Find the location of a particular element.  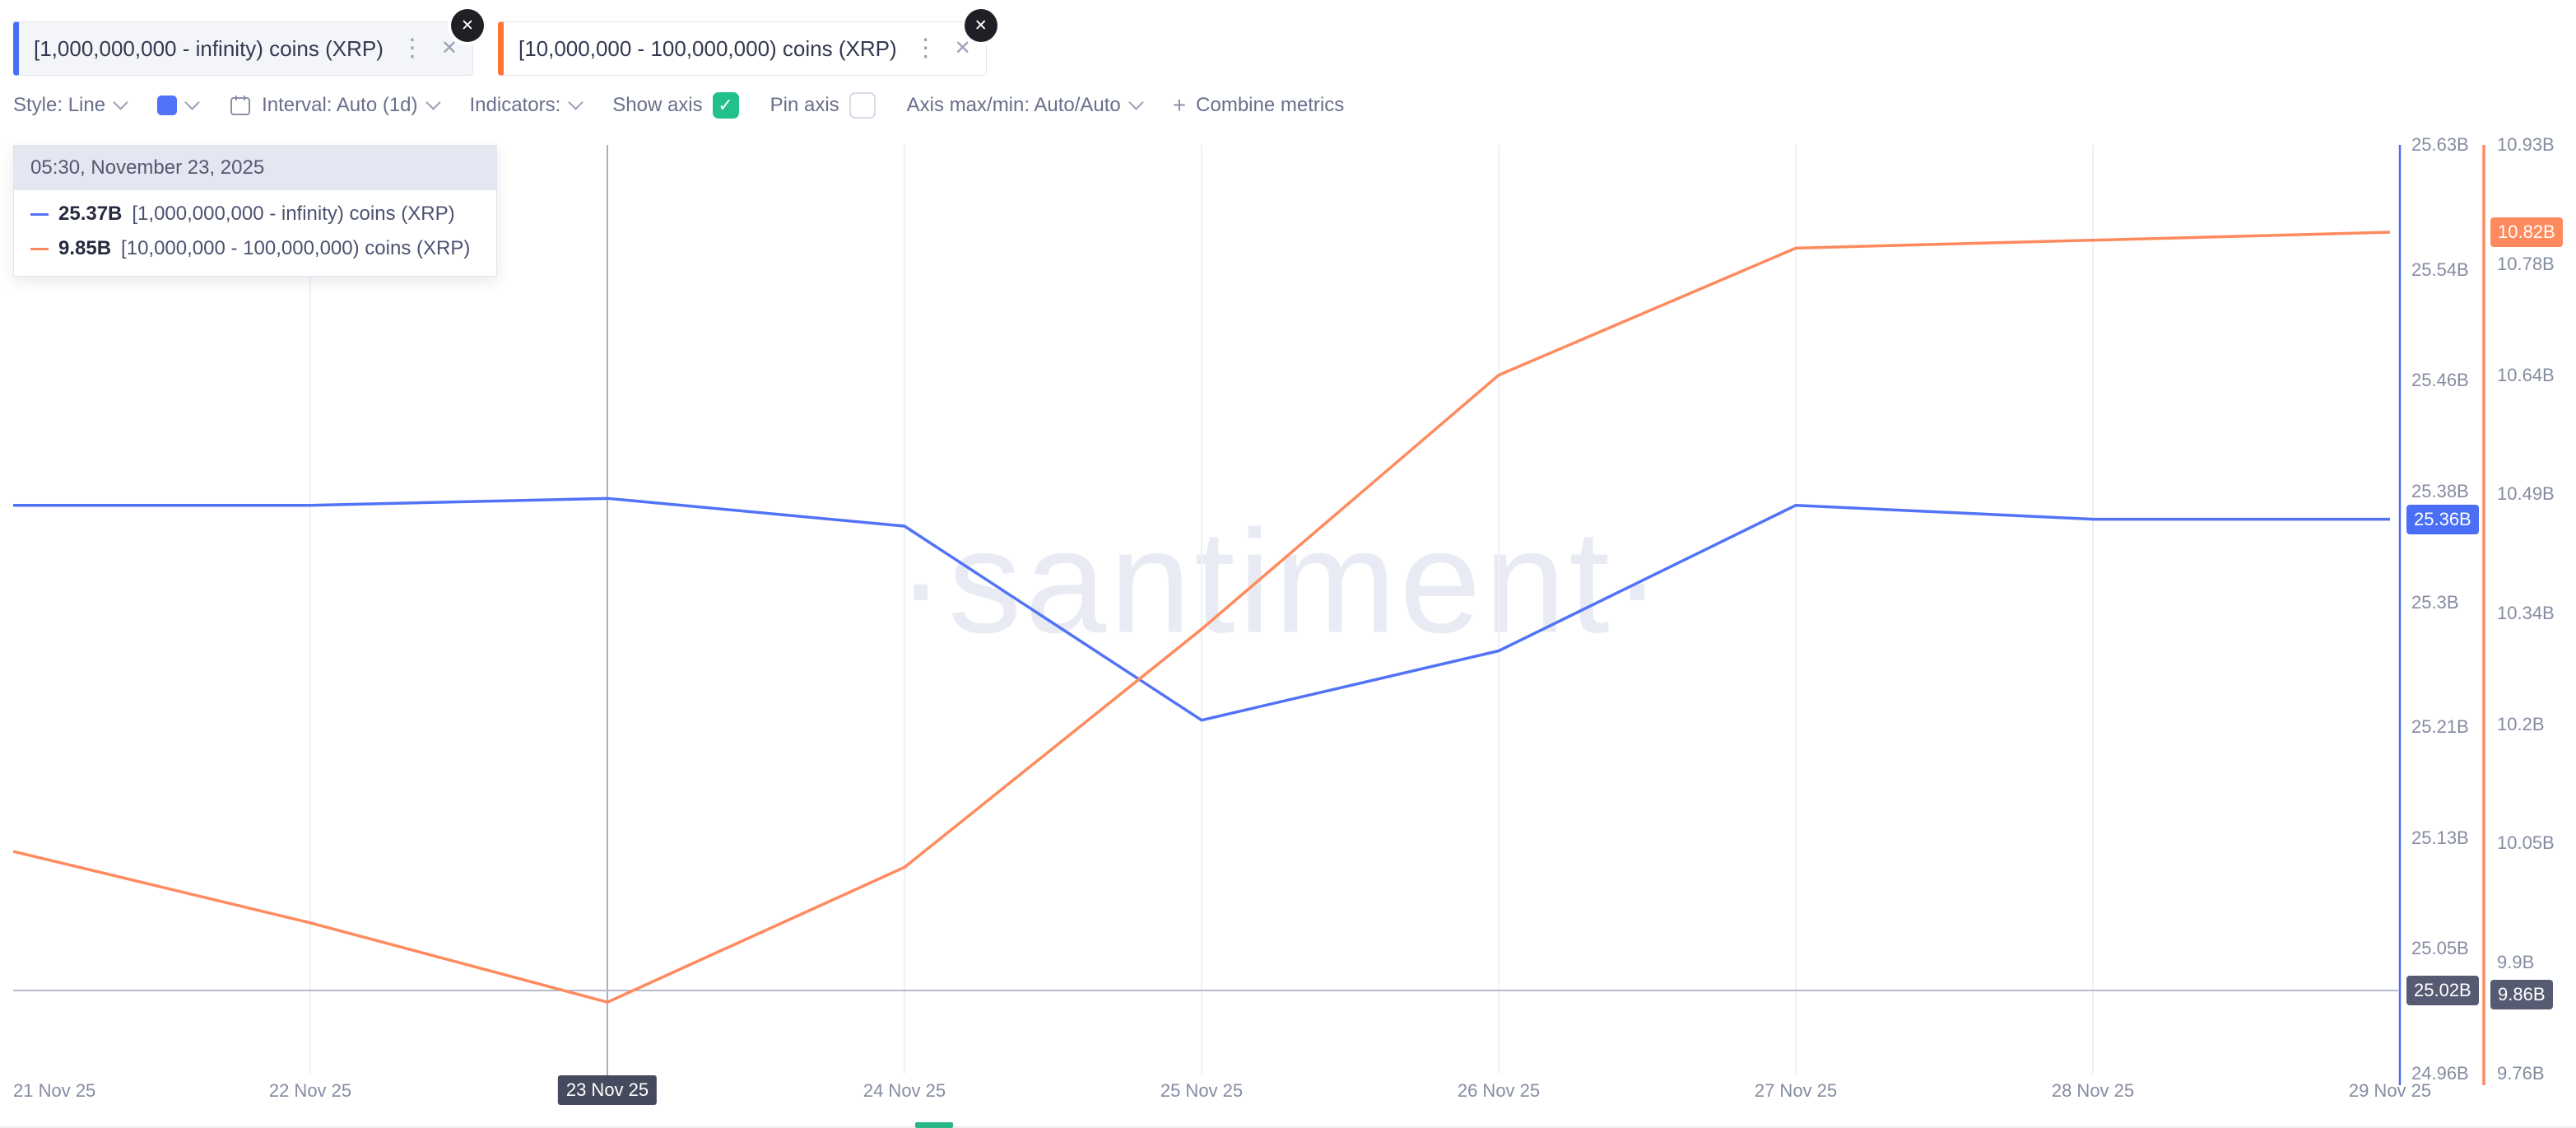

style-dropdown-label: Style: Line is located at coordinates (59, 105).